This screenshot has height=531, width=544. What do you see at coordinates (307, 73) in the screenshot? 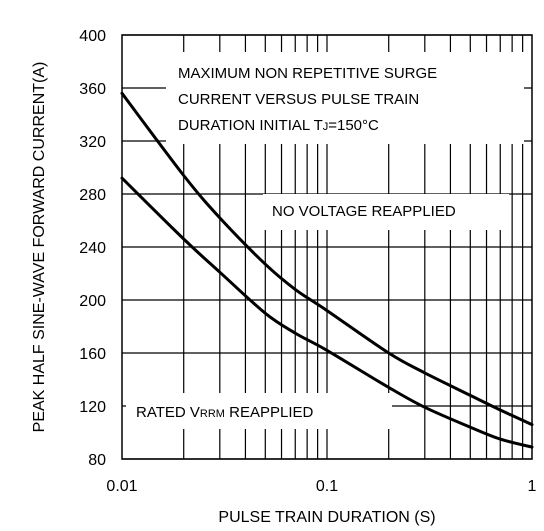
I see `title-line-1: MAXIMUM NON REPETITIVE SURGE` at bounding box center [307, 73].